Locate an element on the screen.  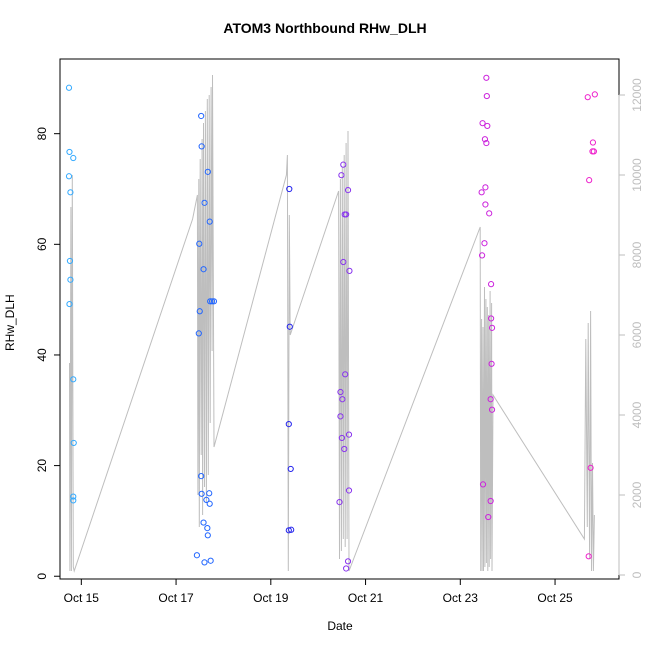
x-axis-label: Date is located at coordinates (340, 626).